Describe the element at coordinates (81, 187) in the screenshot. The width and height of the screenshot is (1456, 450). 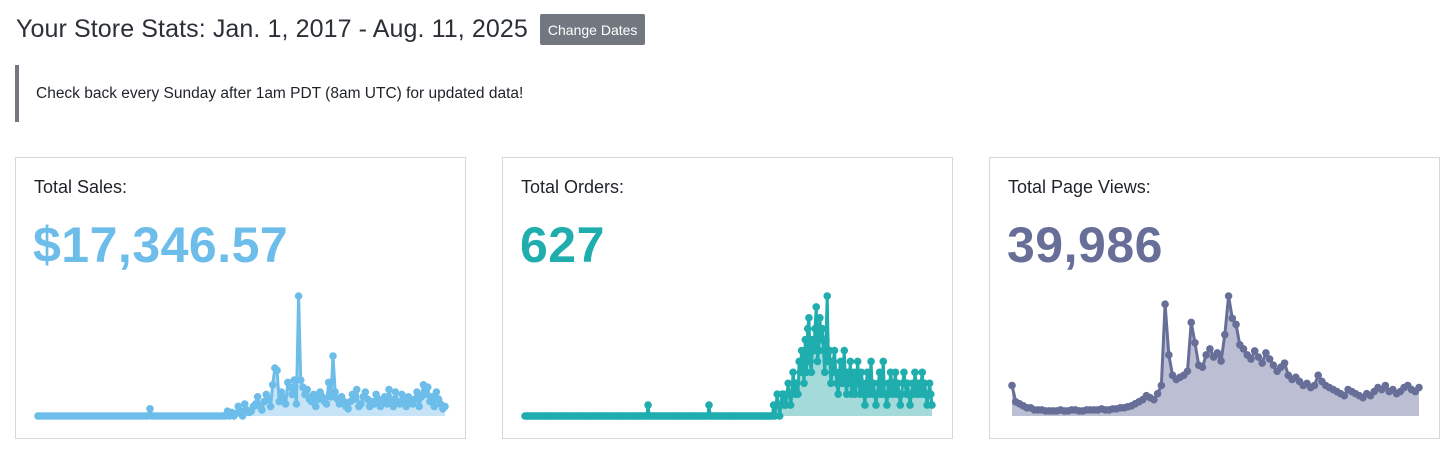
I see `total-sales-label: Total Sales:` at that location.